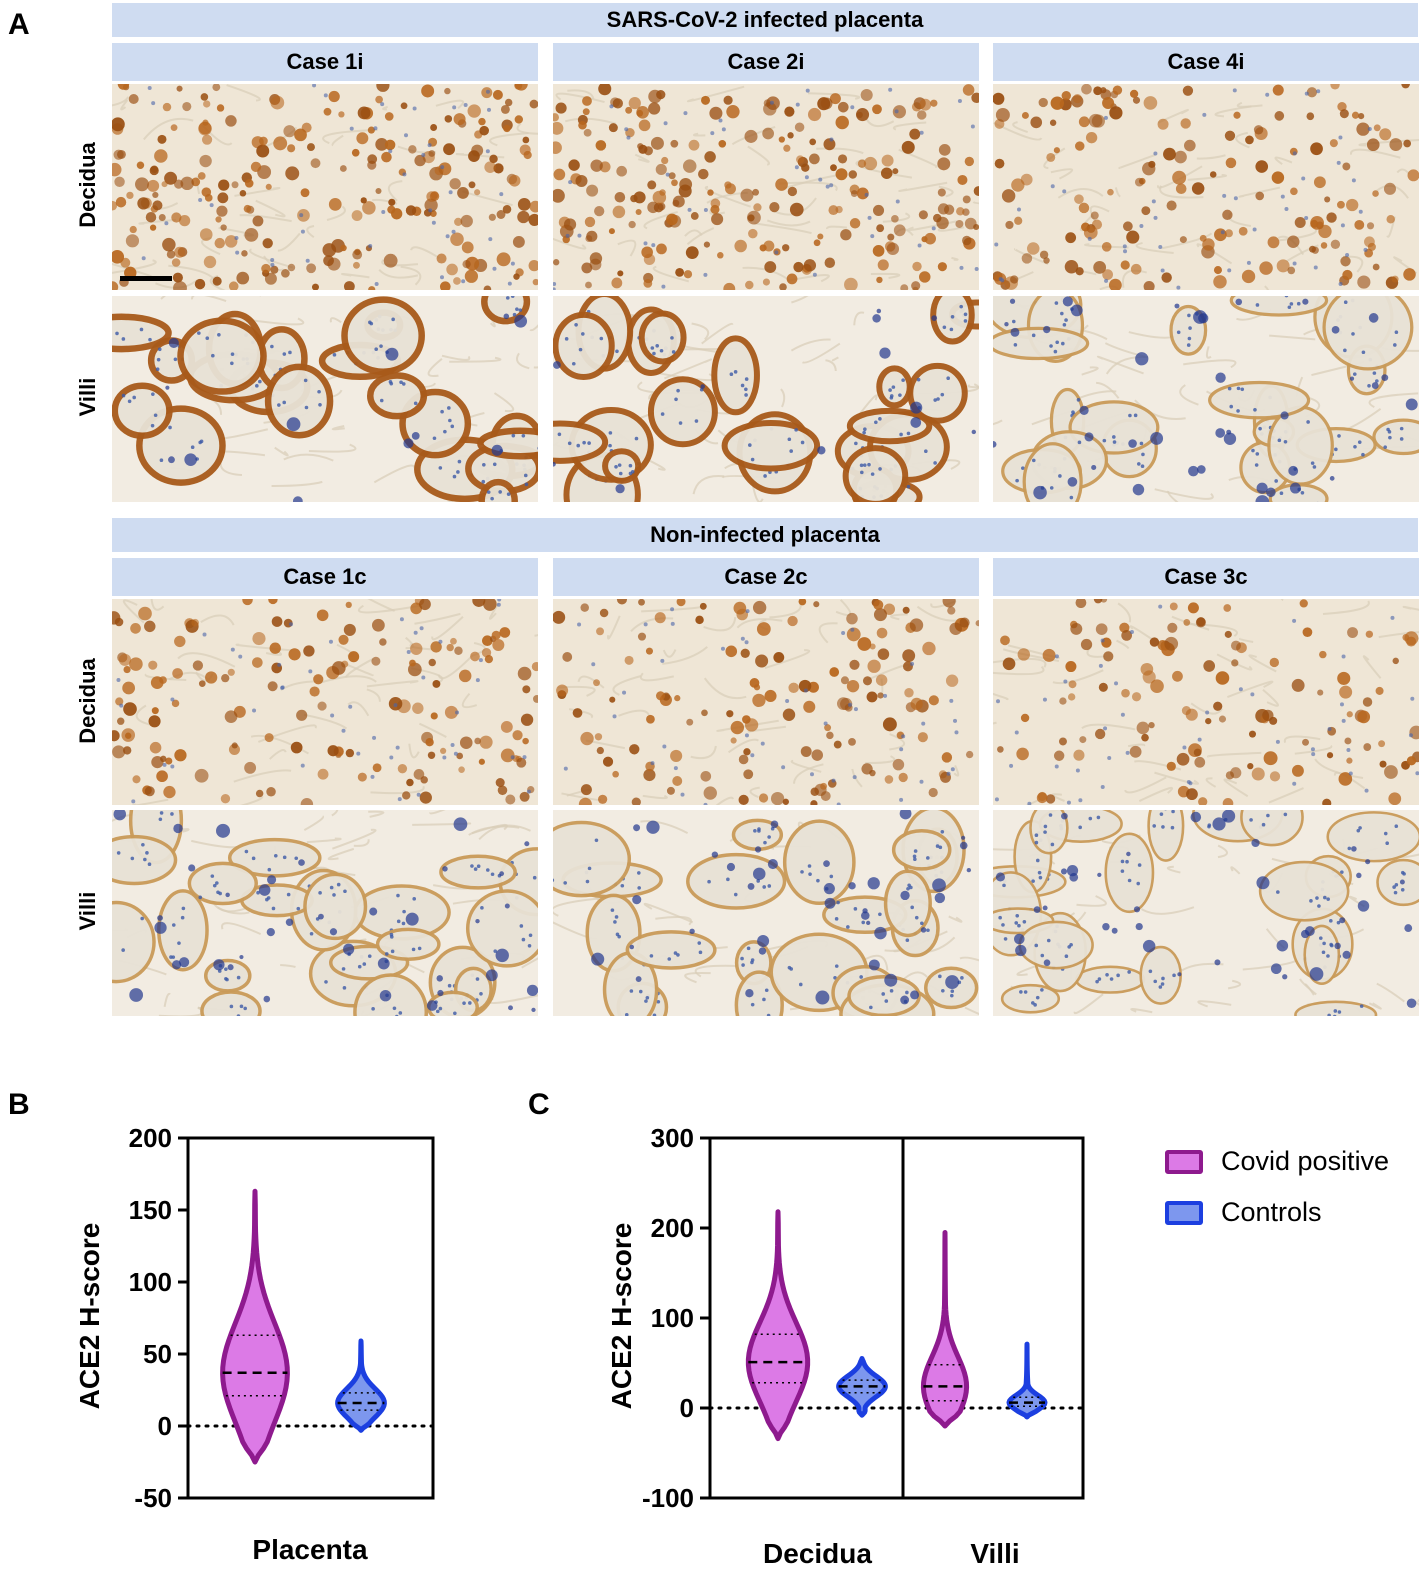  Describe the element at coordinates (19, 1104) in the screenshot. I see `panel-b-letter: B` at that location.